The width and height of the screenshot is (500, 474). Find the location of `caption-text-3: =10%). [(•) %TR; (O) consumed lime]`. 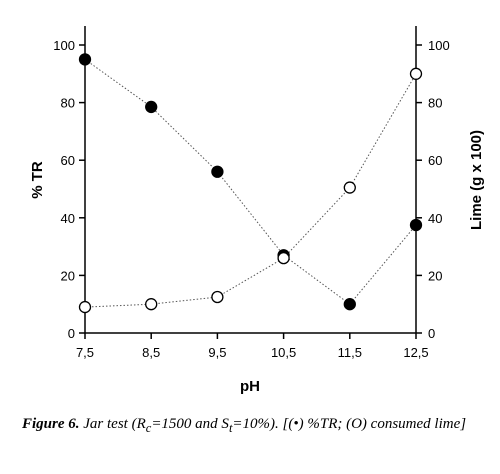

caption-text-3: =10%). [(•) %TR; (O) consumed lime] is located at coordinates (349, 424).